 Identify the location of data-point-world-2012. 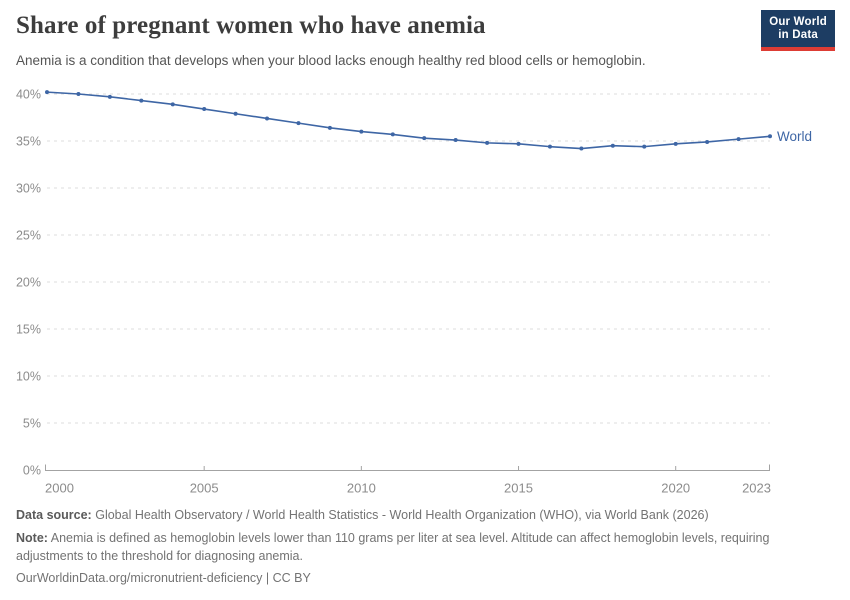
(424, 138).